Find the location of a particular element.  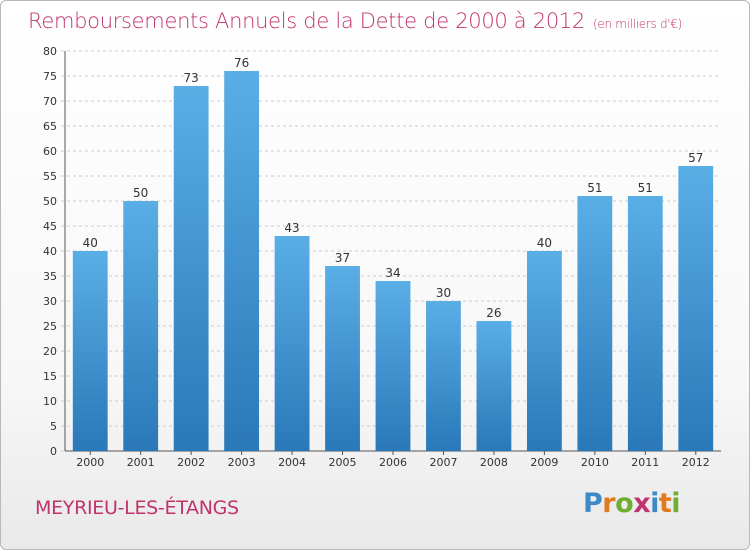

commune-name: MEYRIEU-LES-ÉTANGS is located at coordinates (137, 508).